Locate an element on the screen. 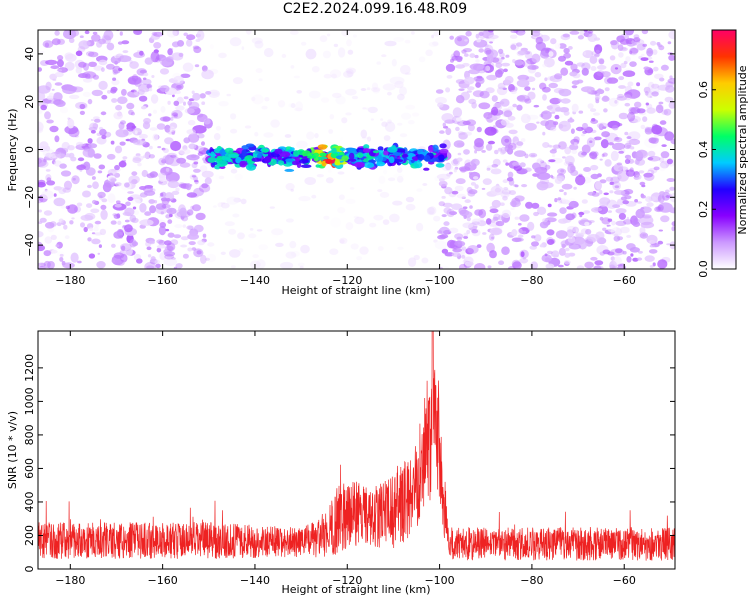  colorbar-ticks: 0.0 0.2 0.4 0.6 is located at coordinates (706, 179).